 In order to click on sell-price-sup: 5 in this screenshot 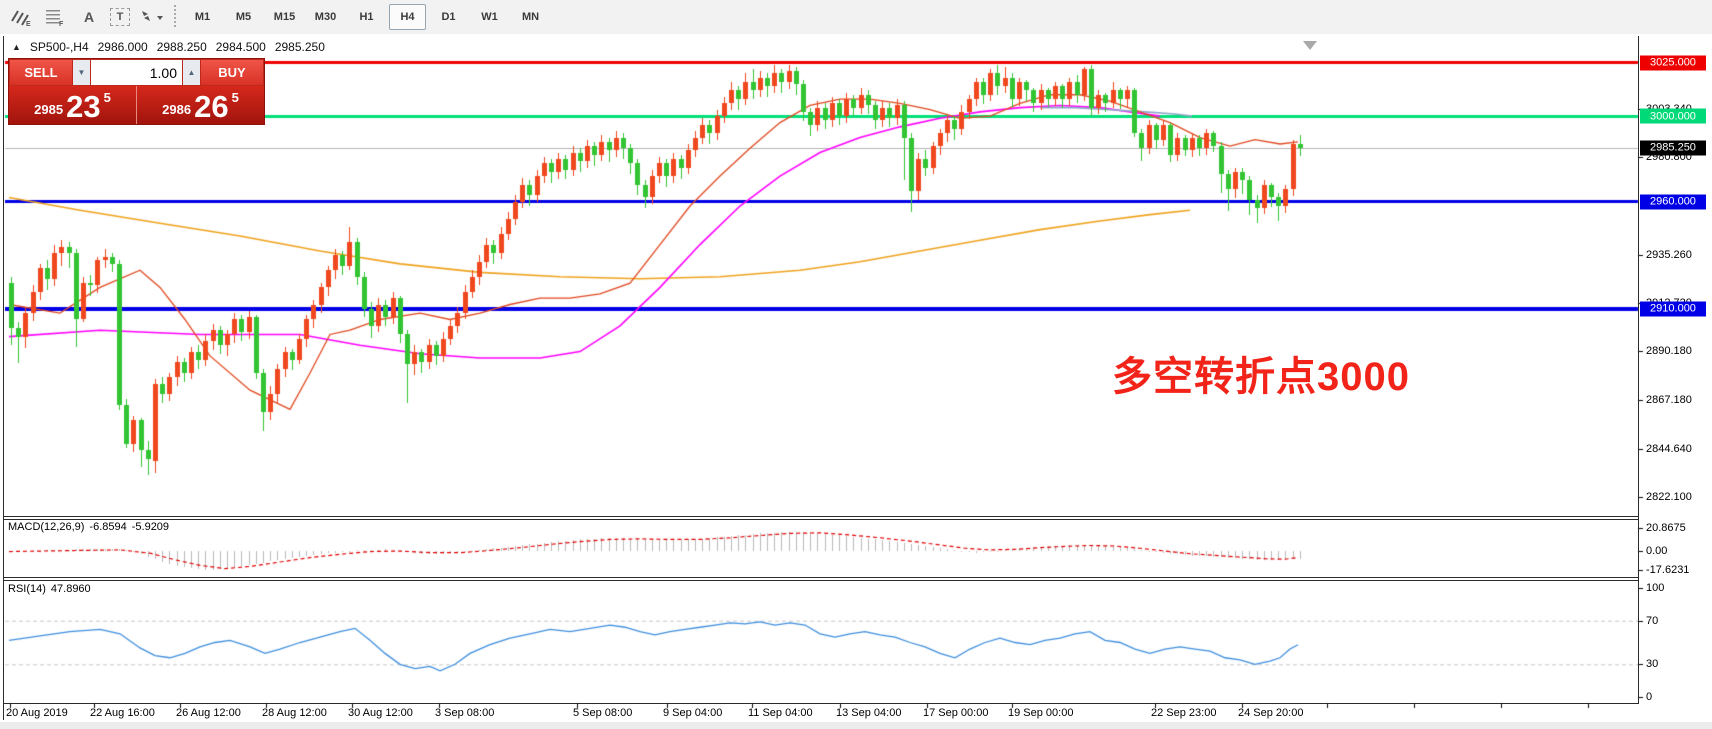, I will do `click(107, 97)`.